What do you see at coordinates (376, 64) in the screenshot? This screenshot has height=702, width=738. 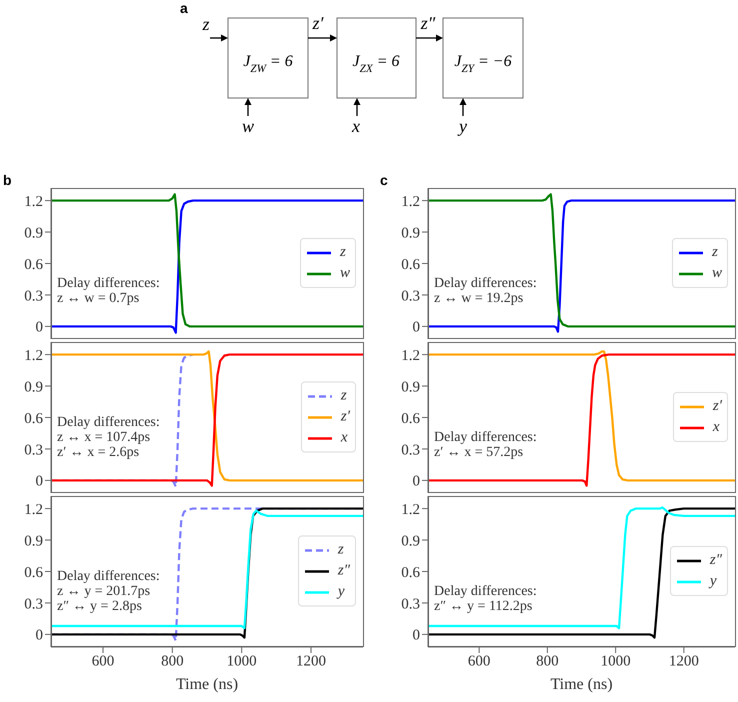 I see `text: J$_{ZX}$ = 6` at bounding box center [376, 64].